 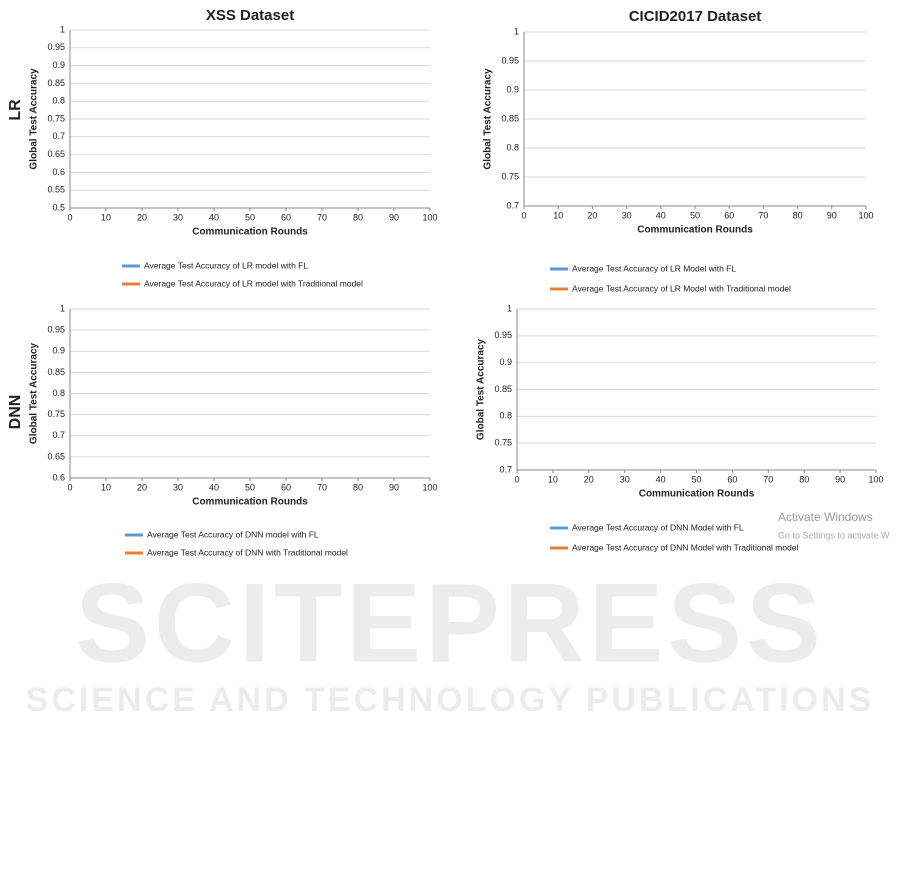 What do you see at coordinates (450, 700) in the screenshot?
I see `watermark-subtitle: SCIENCE AND TECHNOLOGY PUBLICATIONS` at bounding box center [450, 700].